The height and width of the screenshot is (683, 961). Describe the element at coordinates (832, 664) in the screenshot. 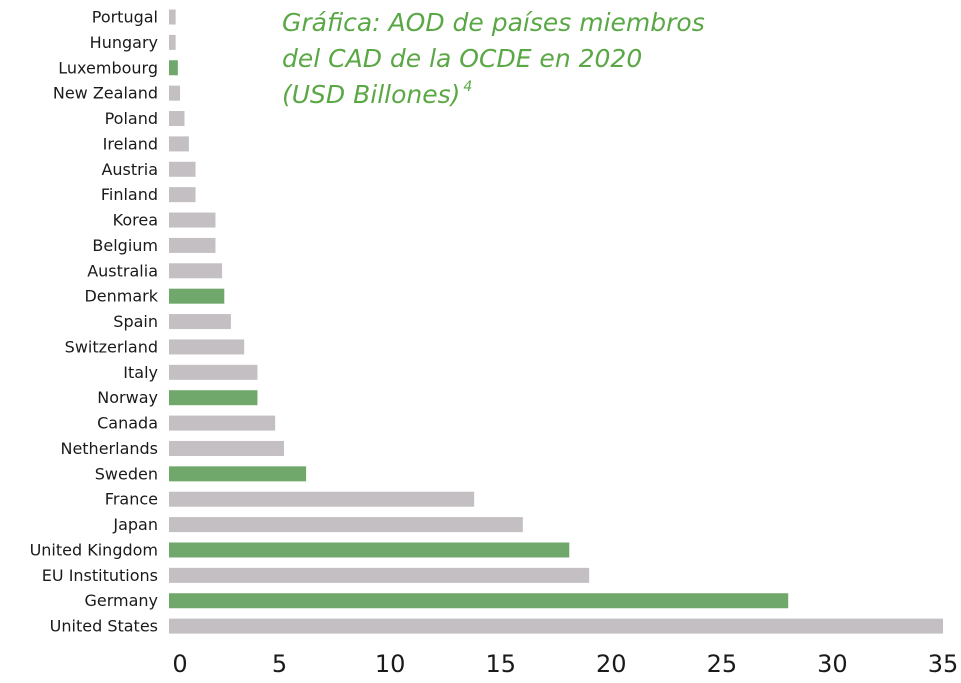

I see `x-tick-label: 30` at that location.